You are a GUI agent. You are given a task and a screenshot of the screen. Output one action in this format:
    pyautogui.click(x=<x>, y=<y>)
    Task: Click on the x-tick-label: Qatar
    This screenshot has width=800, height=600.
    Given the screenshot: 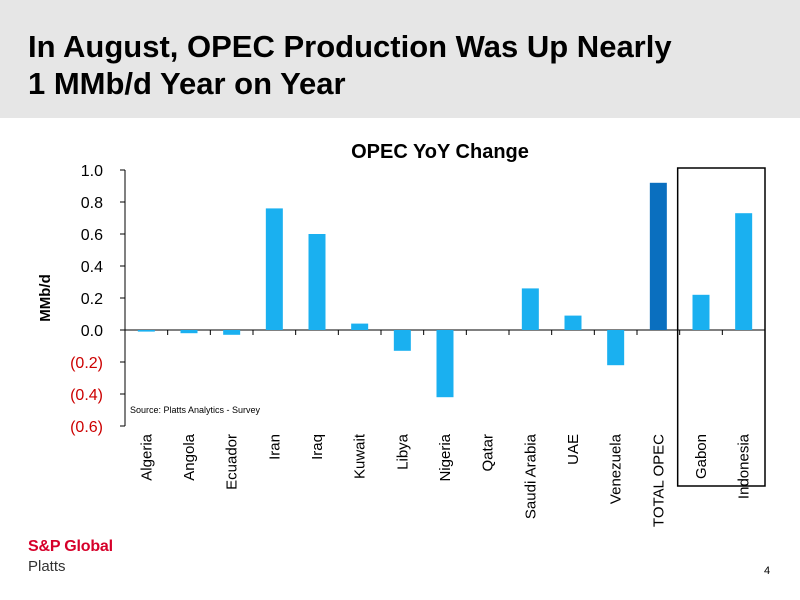 What is the action you would take?
    pyautogui.click(x=488, y=453)
    